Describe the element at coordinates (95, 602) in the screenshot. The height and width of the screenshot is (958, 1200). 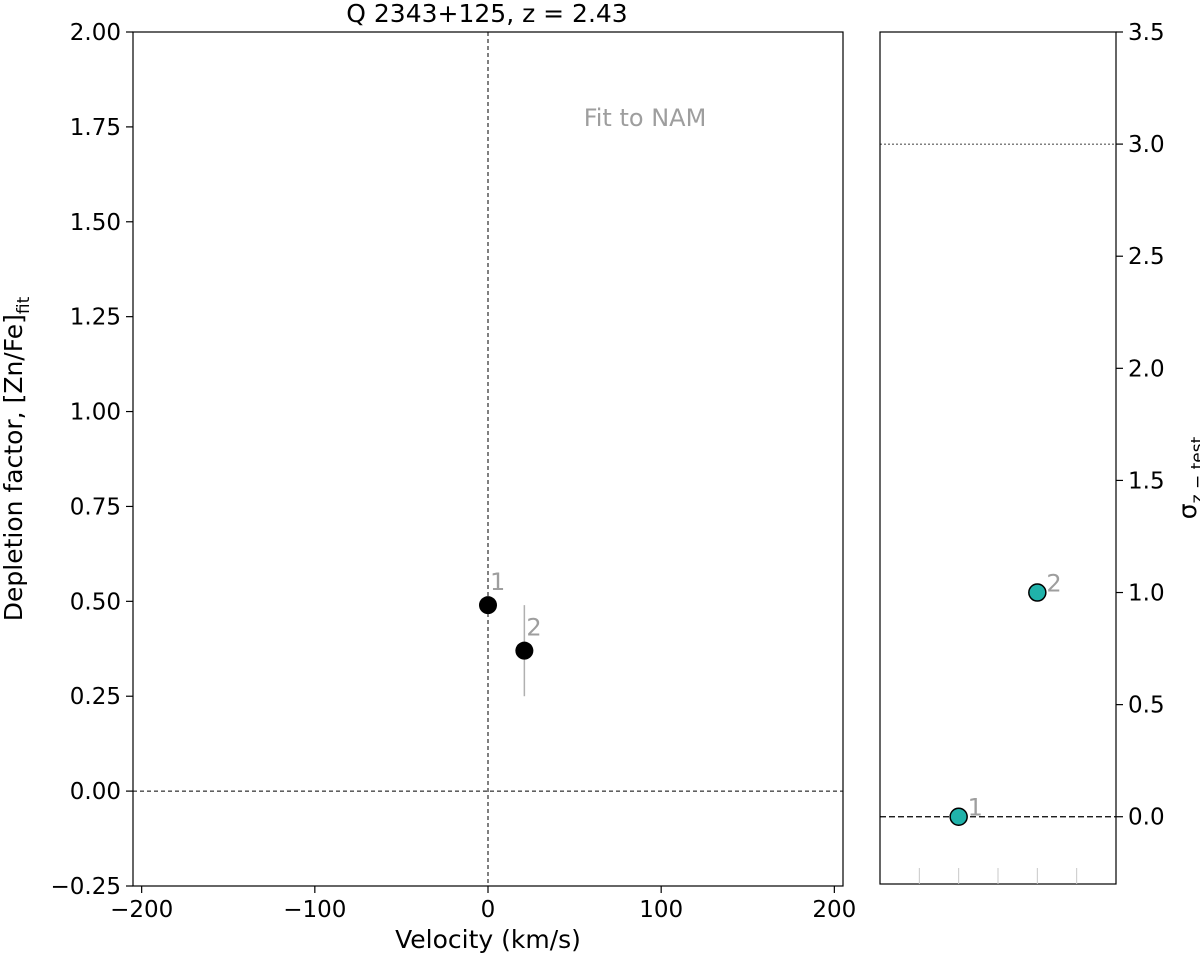
I see `y-tick-label: 0.50` at that location.